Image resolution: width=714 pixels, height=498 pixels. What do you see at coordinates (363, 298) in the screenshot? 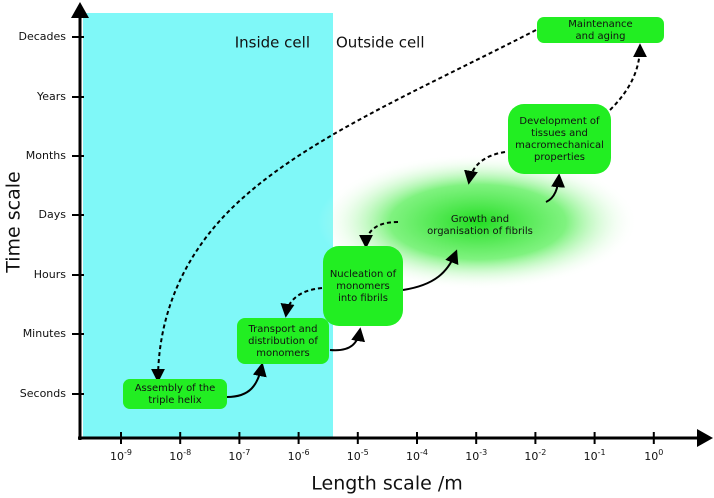
I see `node-label: into fibrils` at bounding box center [363, 298].